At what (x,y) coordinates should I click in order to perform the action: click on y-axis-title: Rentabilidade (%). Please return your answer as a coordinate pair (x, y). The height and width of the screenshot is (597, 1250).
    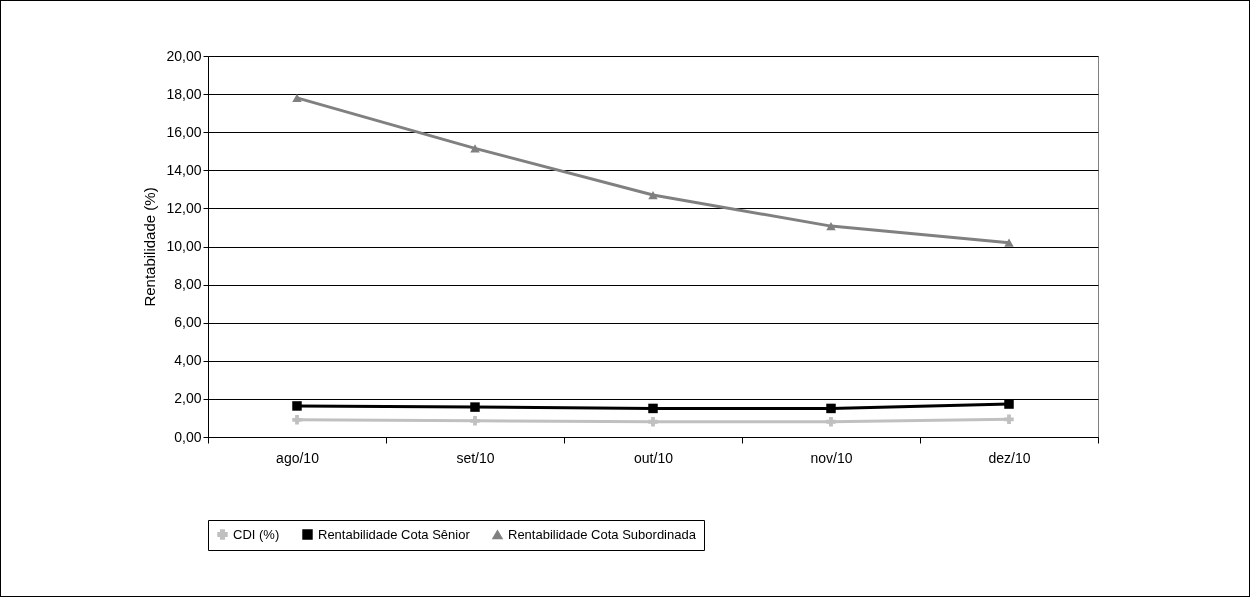
    Looking at the image, I should click on (150, 247).